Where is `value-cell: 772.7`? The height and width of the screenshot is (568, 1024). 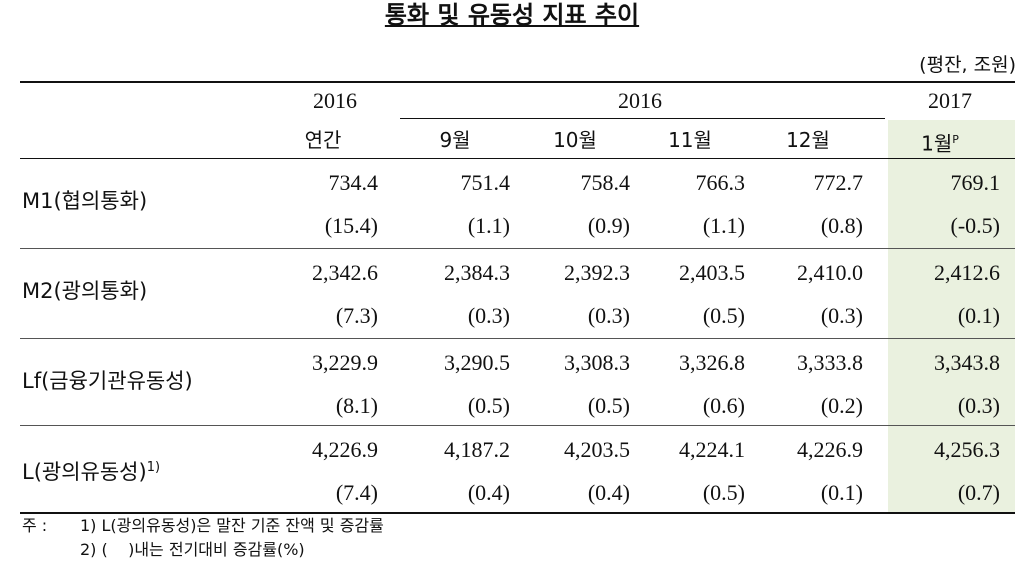
value-cell: 772.7 is located at coordinates (838, 182).